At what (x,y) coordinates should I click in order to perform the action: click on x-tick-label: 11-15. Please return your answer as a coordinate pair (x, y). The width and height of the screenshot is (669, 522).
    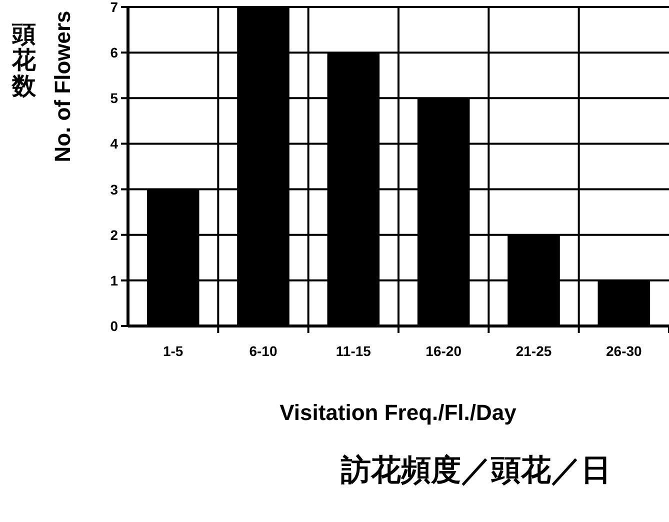
    Looking at the image, I should click on (354, 351).